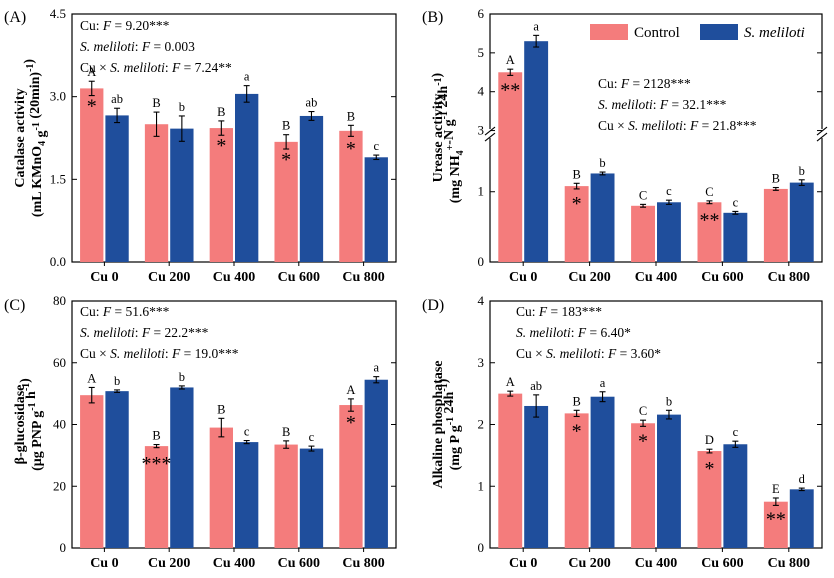 The image size is (834, 578). Describe the element at coordinates (159, 353) in the screenshot. I see `stat-line: Cu × S. meliloti: F = 19.0***` at that location.